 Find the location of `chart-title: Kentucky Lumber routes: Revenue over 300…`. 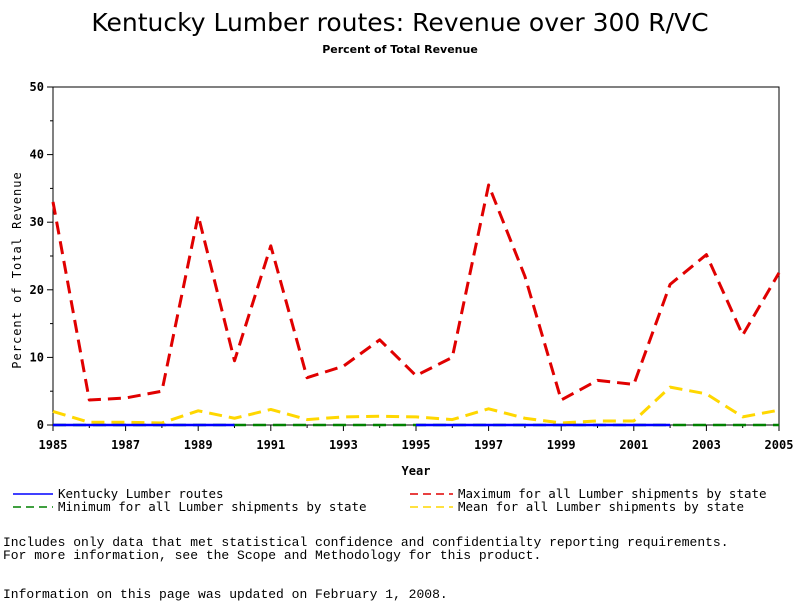

chart-title: Kentucky Lumber routes: Revenue over 300… is located at coordinates (399, 22).